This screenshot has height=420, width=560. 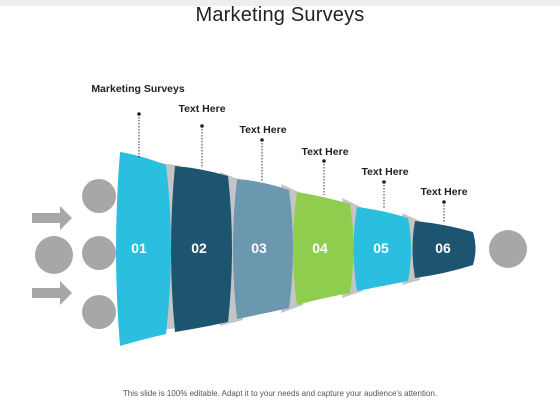 What do you see at coordinates (259, 248) in the screenshot?
I see `segment-number: 03` at bounding box center [259, 248].